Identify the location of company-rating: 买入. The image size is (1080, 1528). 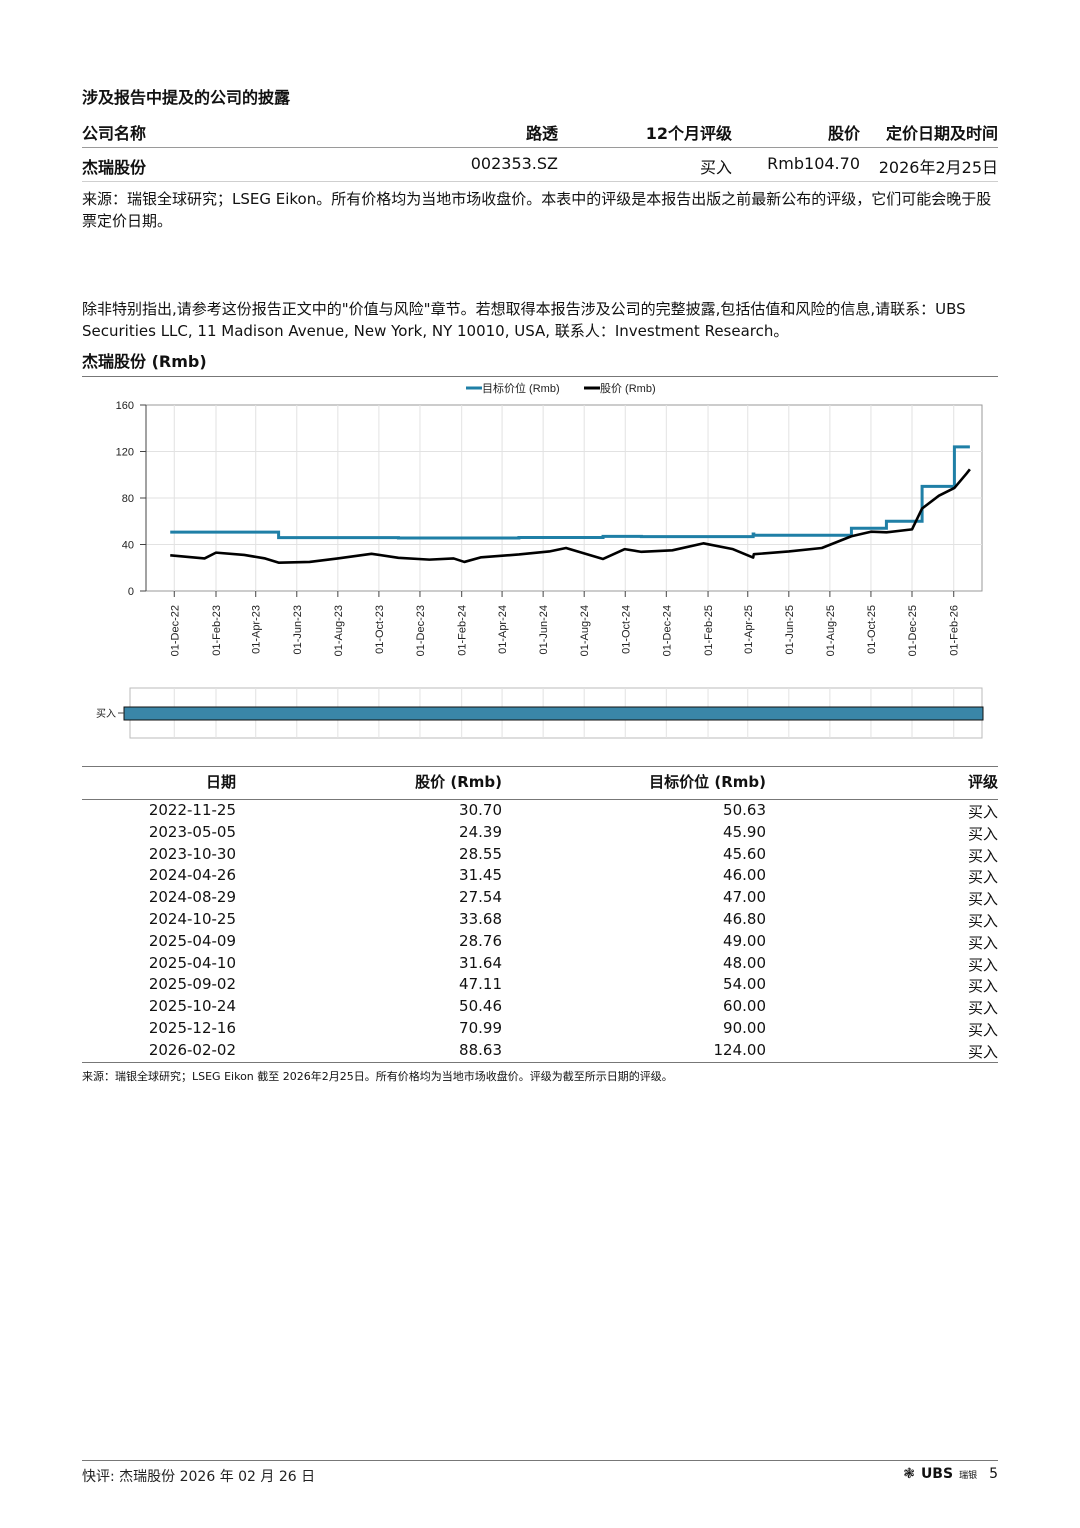
(715, 167).